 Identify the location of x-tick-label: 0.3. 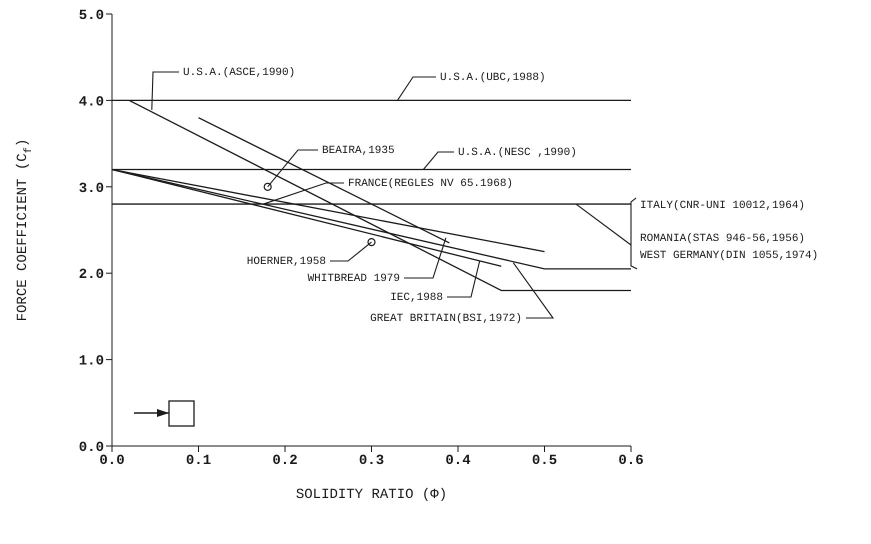
(371, 460).